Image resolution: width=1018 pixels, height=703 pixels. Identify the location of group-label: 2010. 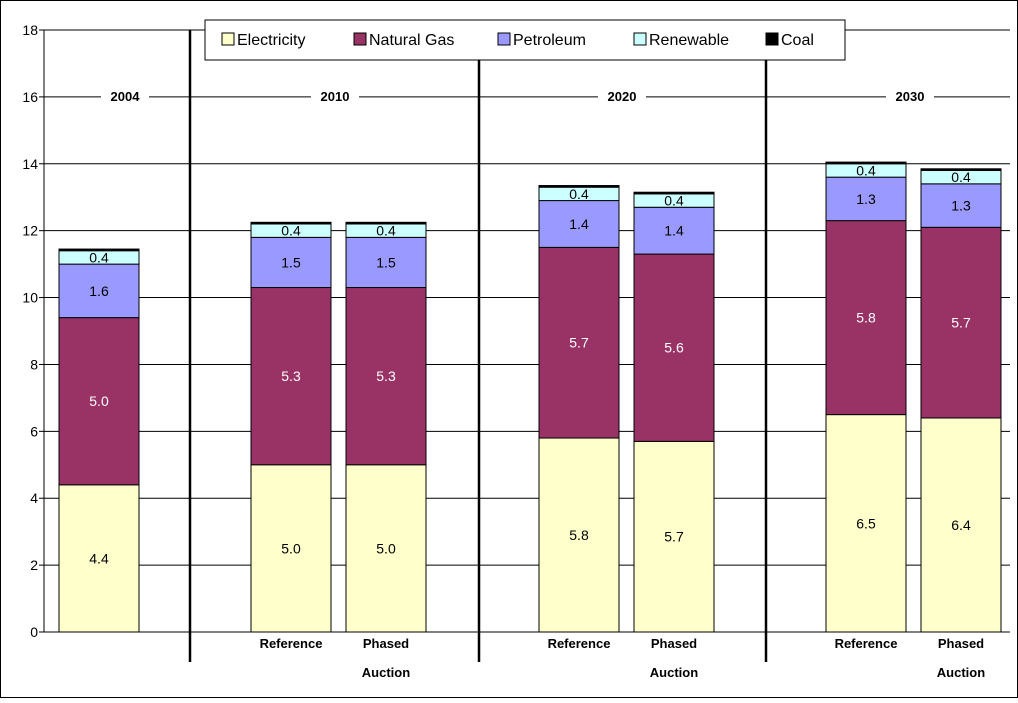
(335, 96).